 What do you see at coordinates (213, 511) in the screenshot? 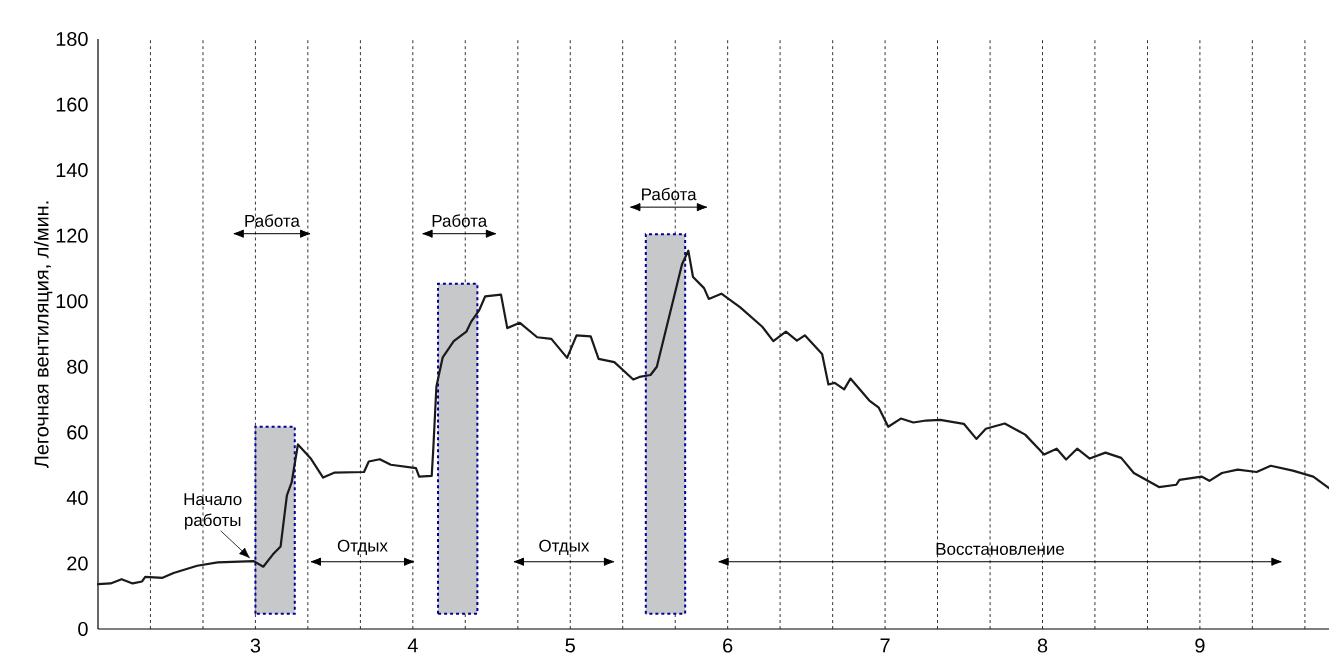
I see `annotation: Начало работы` at bounding box center [213, 511].